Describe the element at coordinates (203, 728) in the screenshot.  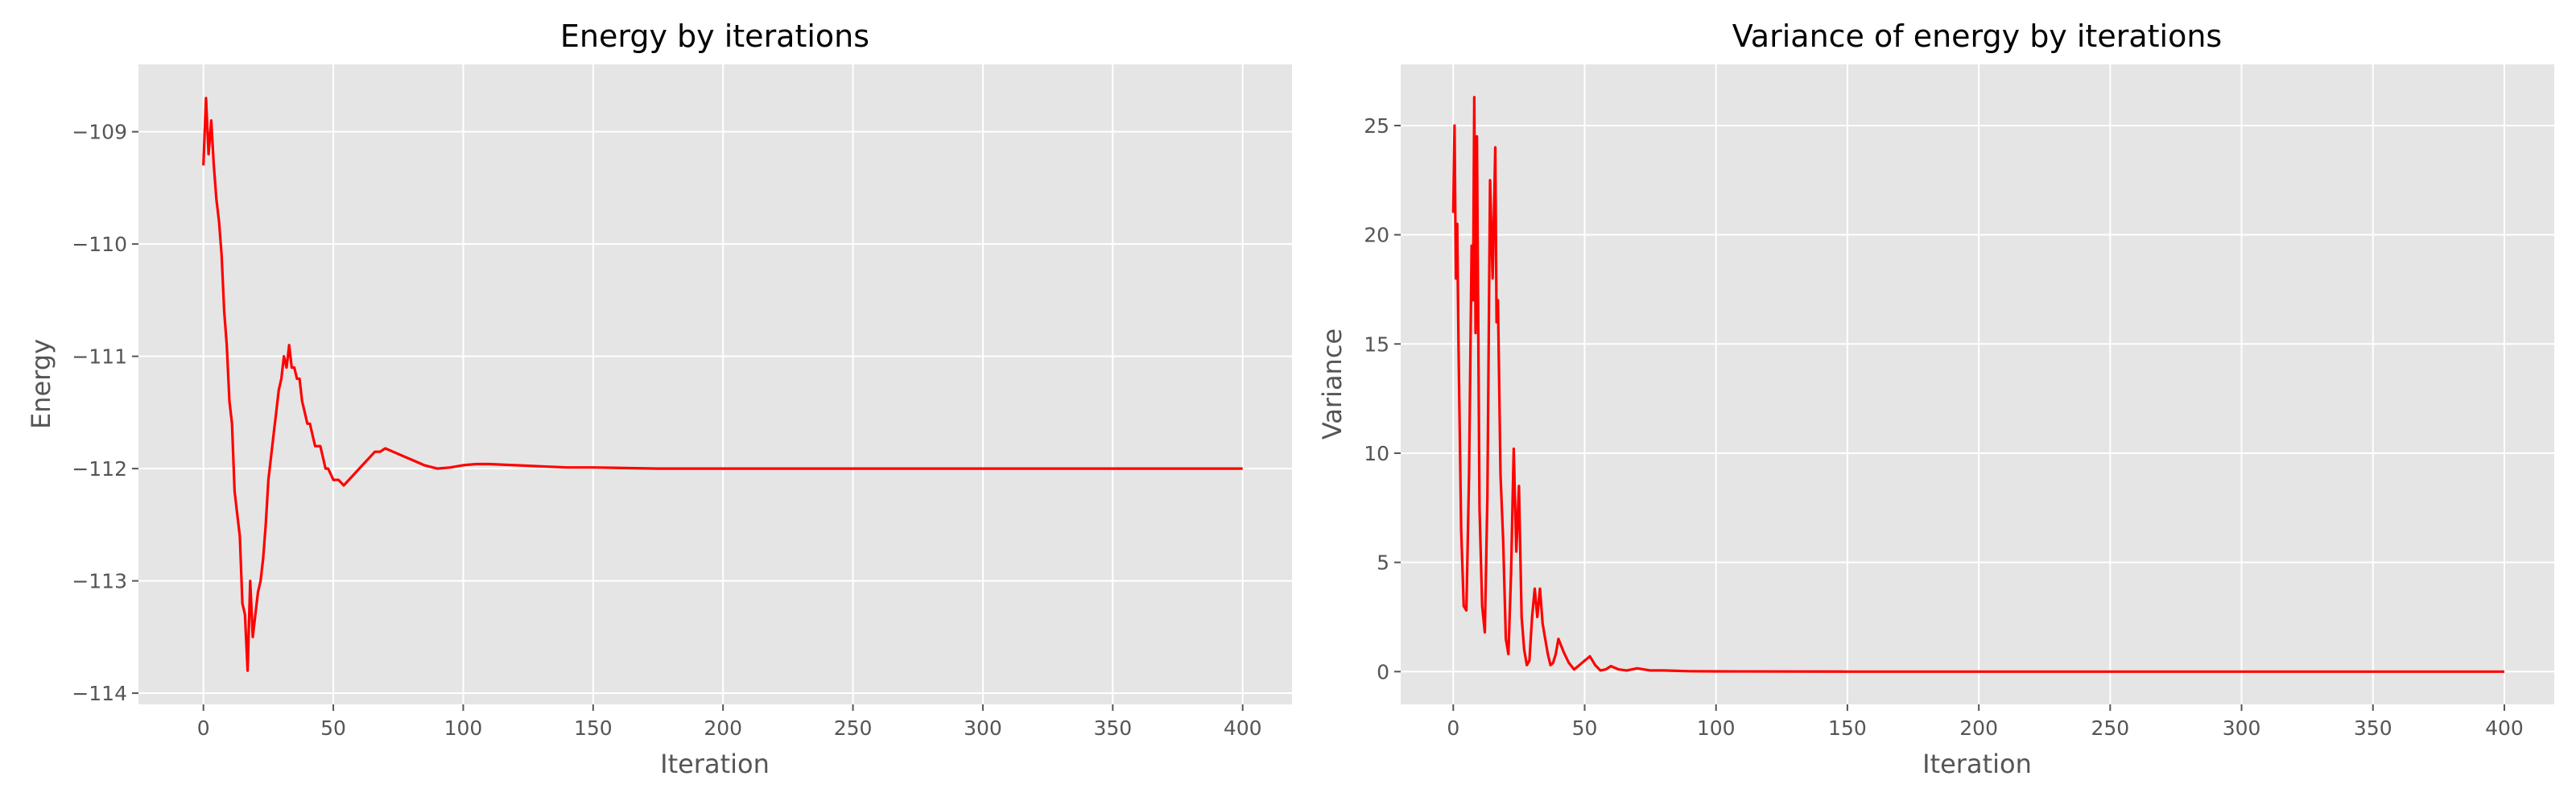
I see `energy-x-tick-label: 0` at that location.